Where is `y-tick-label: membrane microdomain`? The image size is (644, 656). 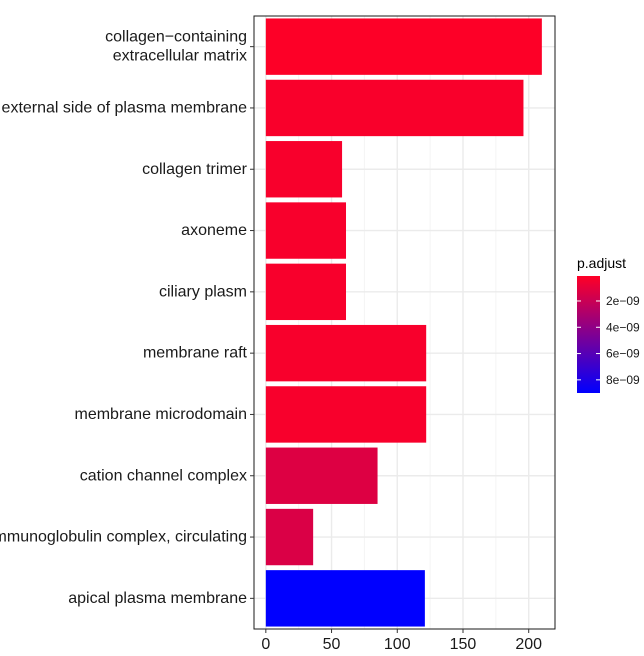
y-tick-label: membrane microdomain is located at coordinates (160, 414).